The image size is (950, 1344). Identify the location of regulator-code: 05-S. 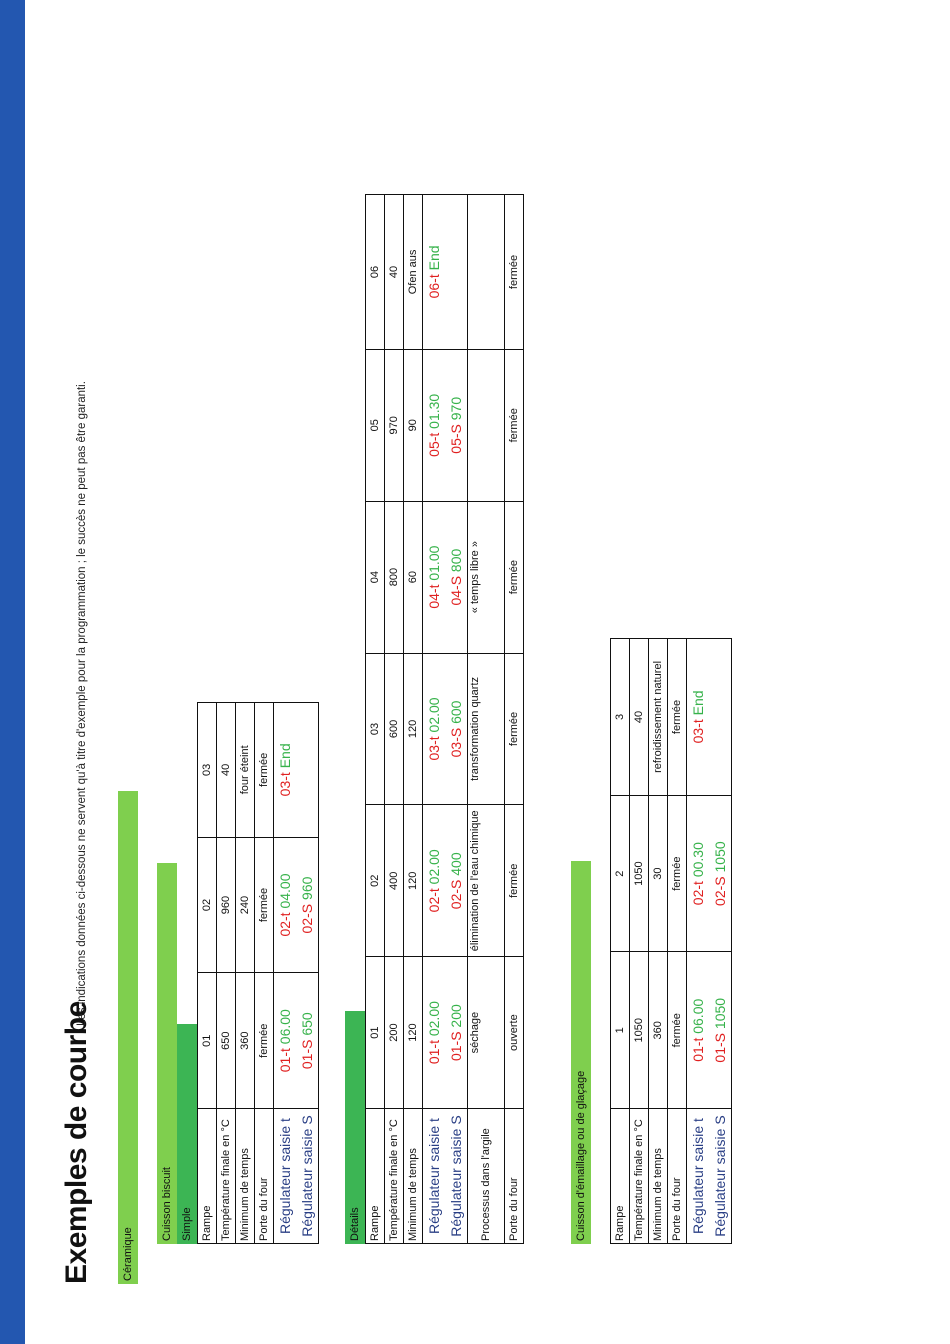
(456, 439).